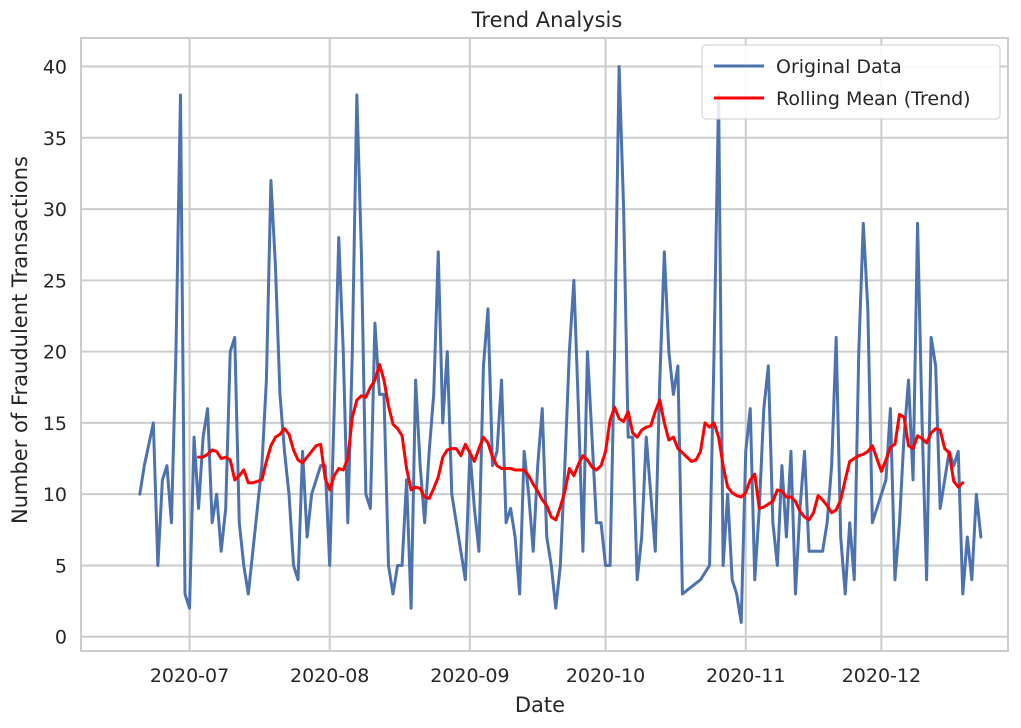 The image size is (1021, 728). Describe the element at coordinates (745, 676) in the screenshot. I see `x-tick-label: 2020-11` at that location.